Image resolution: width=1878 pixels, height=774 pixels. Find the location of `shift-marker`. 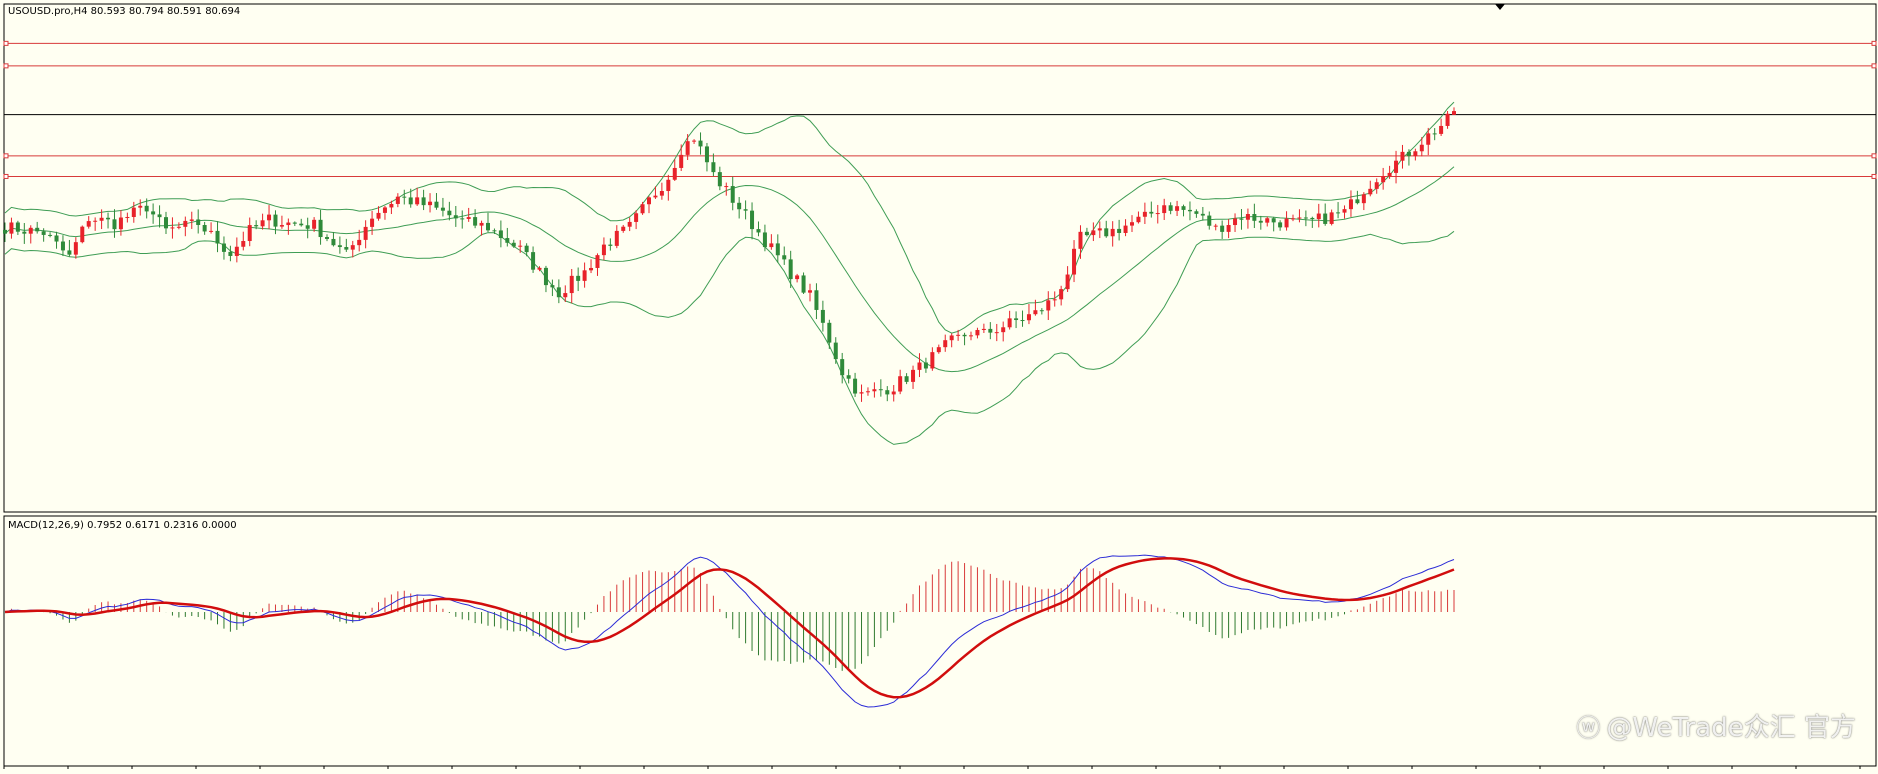

shift-marker is located at coordinates (1500, 7).